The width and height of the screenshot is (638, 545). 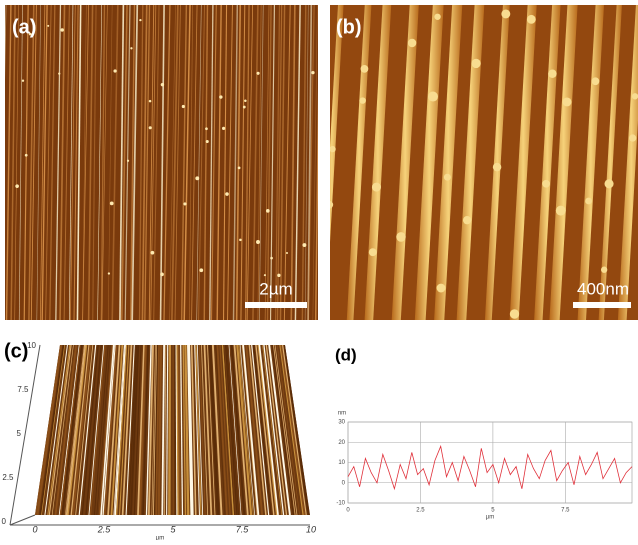 What do you see at coordinates (275, 288) in the screenshot?
I see `scale-bar-label: 2µm` at bounding box center [275, 288].